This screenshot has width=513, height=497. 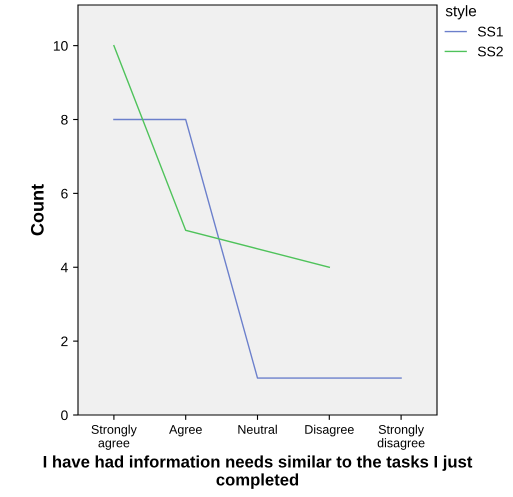 What do you see at coordinates (61, 45) in the screenshot?
I see `y-tick-label: 10` at bounding box center [61, 45].